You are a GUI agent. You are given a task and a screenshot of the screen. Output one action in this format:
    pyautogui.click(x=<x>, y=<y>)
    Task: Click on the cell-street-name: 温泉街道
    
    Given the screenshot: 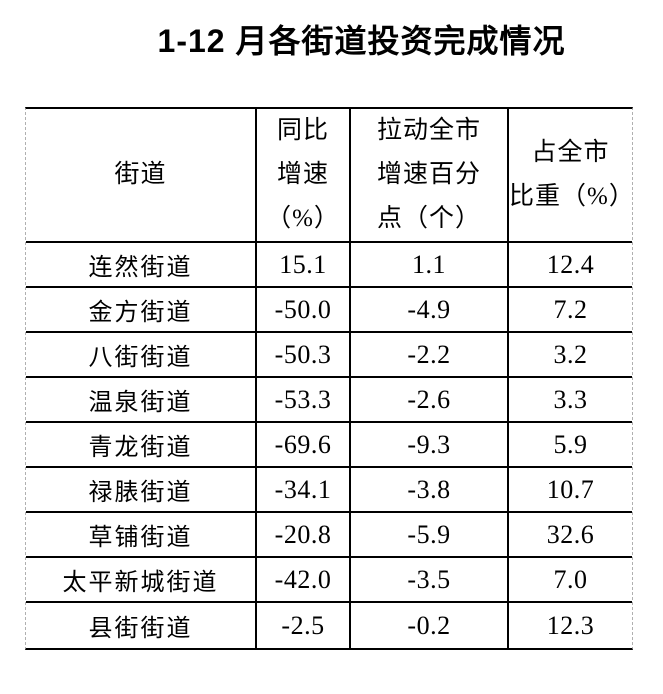 What is the action you would take?
    pyautogui.click(x=141, y=400)
    